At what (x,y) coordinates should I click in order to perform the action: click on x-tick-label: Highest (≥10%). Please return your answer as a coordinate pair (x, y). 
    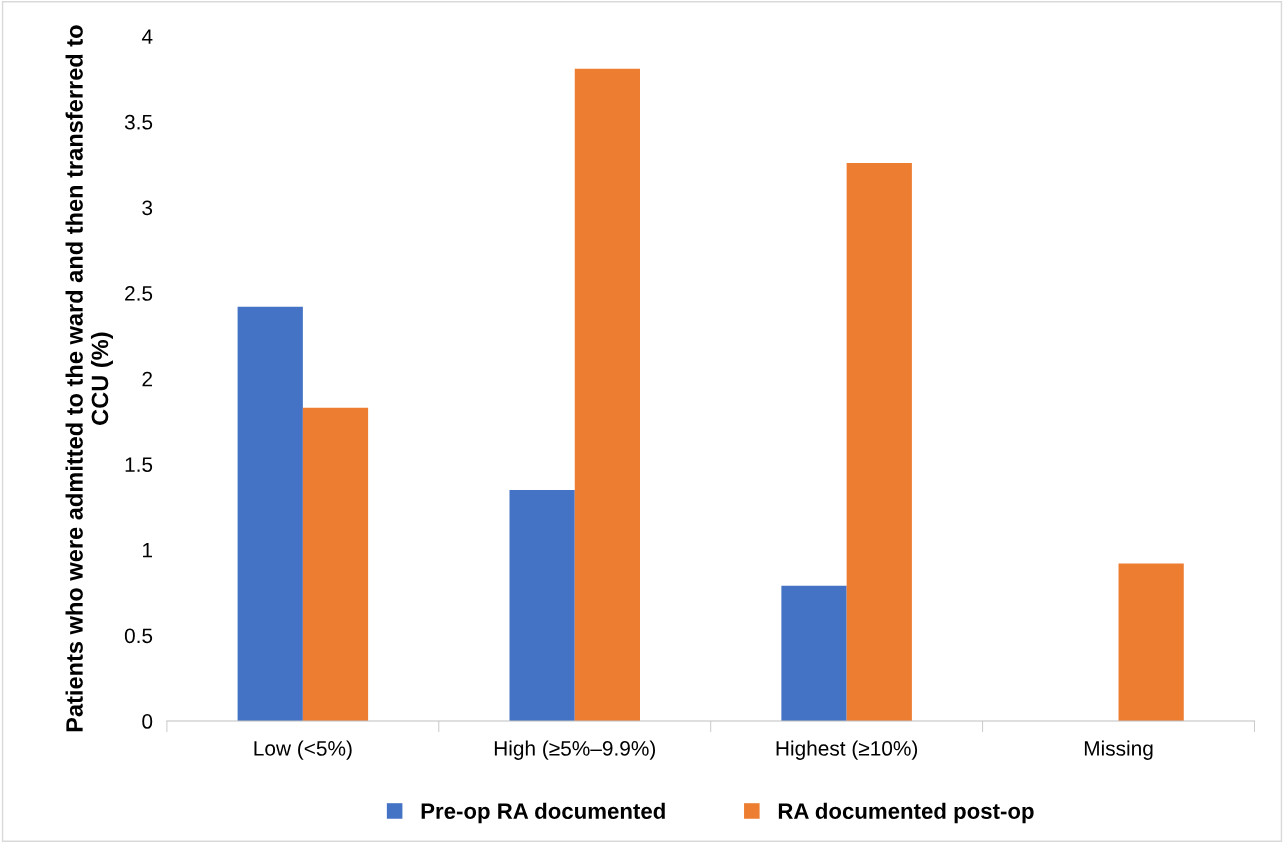
    Looking at the image, I should click on (847, 750).